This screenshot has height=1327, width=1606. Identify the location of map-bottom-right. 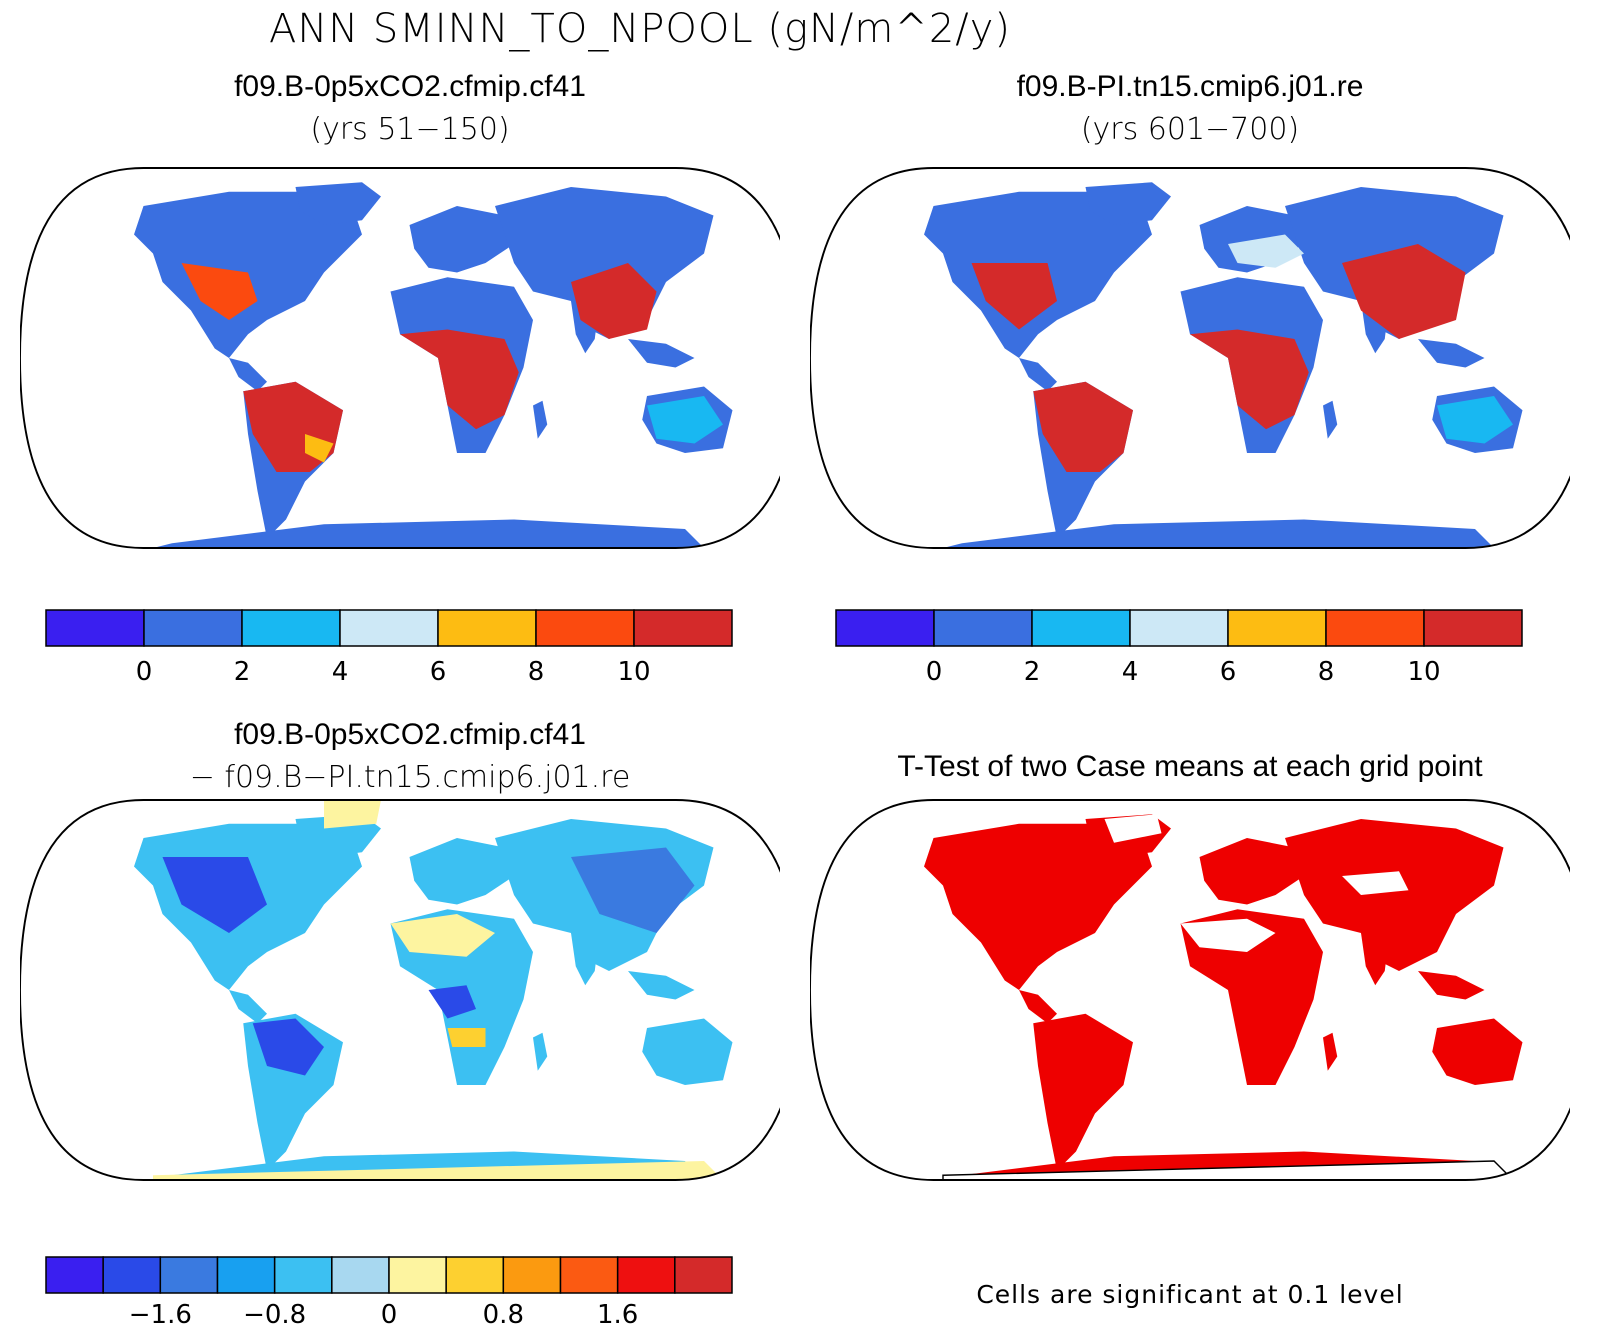
(1190, 990).